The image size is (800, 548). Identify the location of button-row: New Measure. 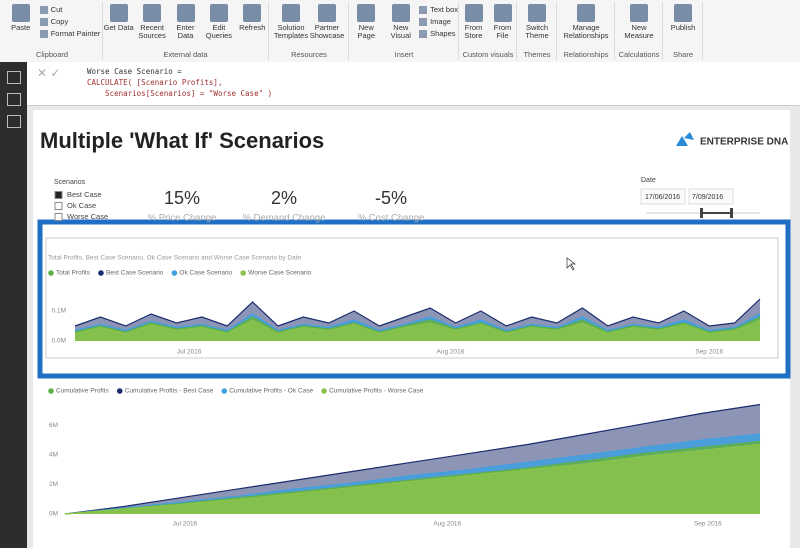
(639, 21).